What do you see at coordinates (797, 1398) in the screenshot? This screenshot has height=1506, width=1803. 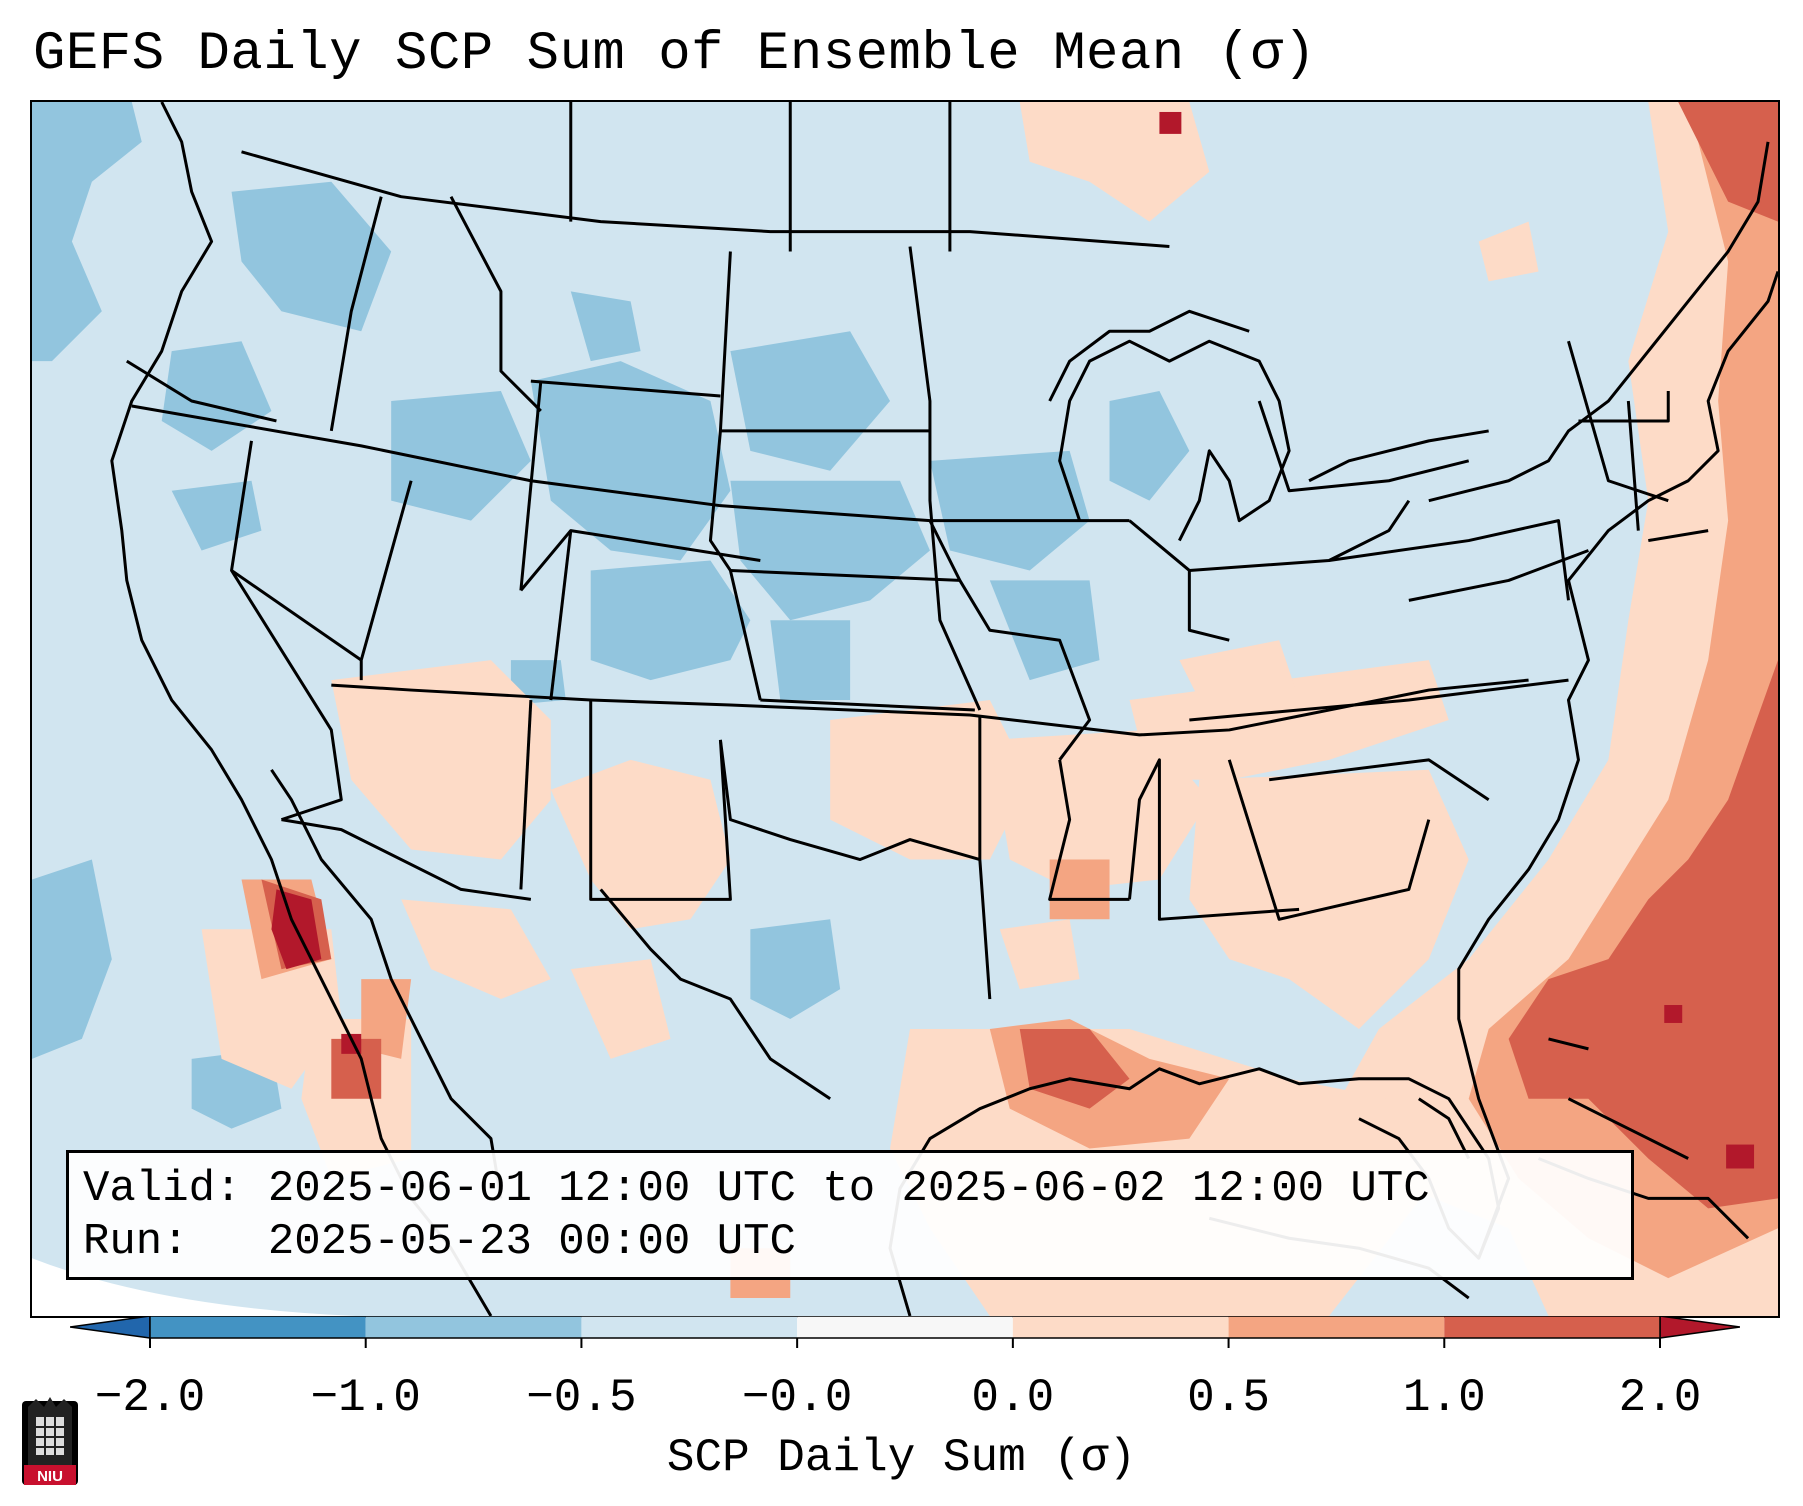 I see `colorbar-tick-label: −0.0` at bounding box center [797, 1398].